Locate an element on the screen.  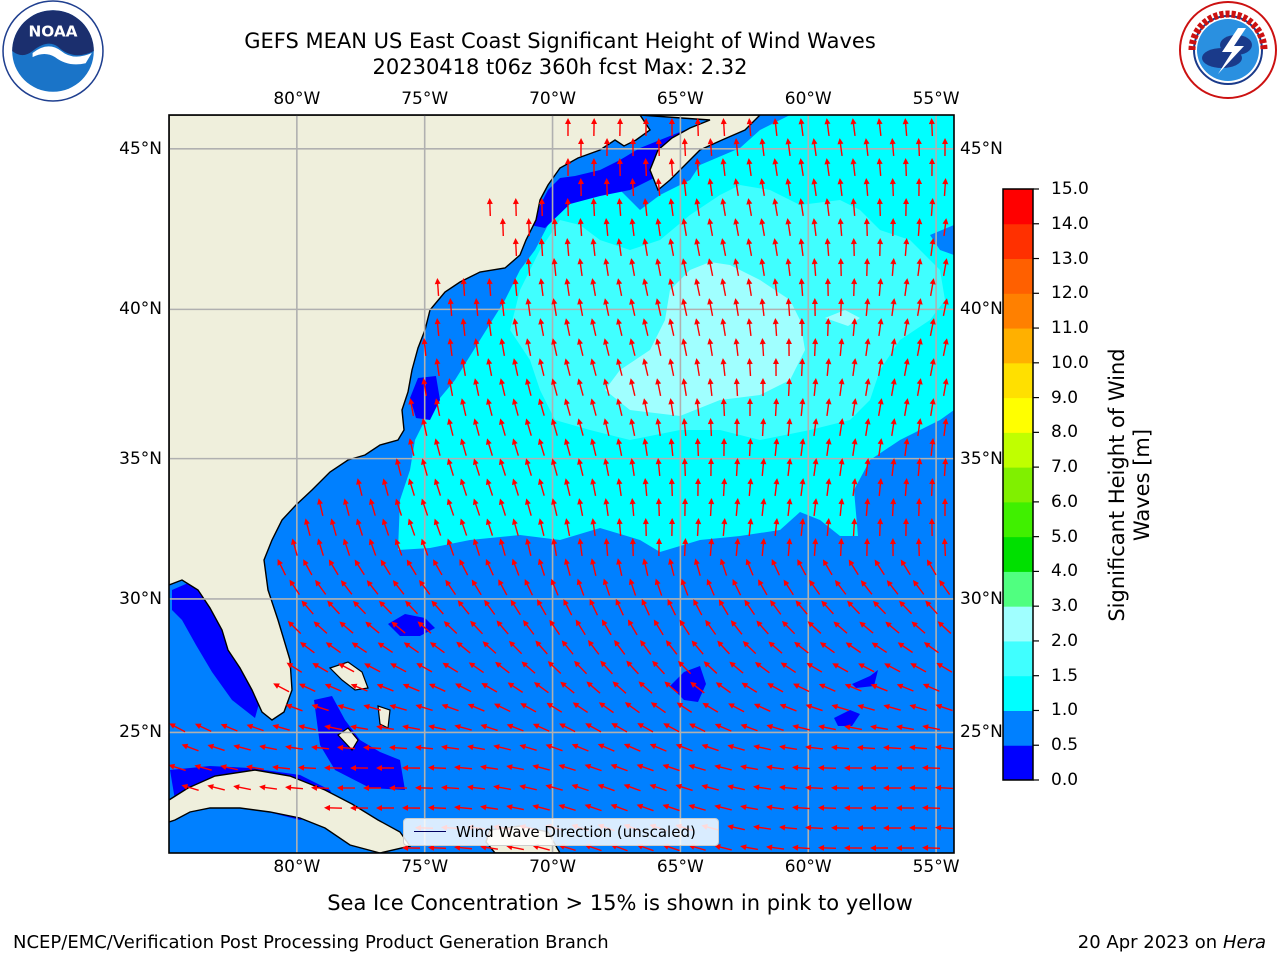
bahamas-island is located at coordinates (348, 739).